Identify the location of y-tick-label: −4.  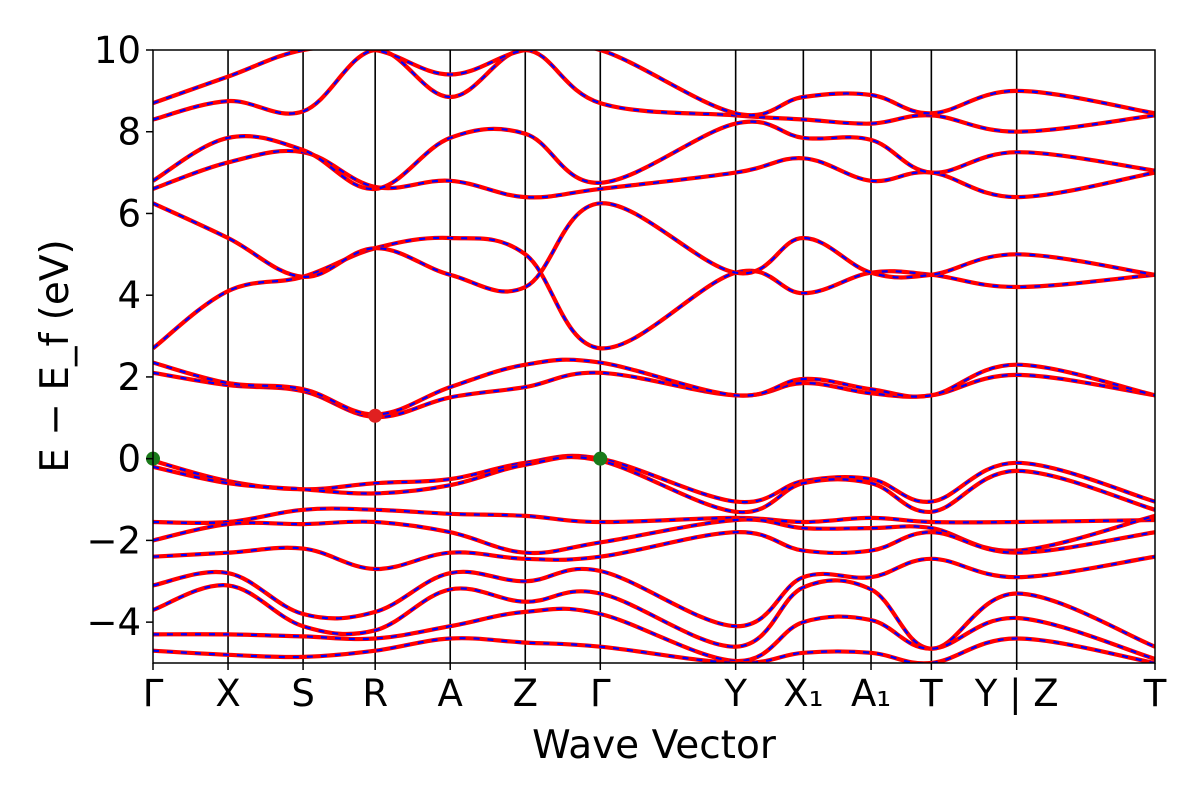
(113, 622).